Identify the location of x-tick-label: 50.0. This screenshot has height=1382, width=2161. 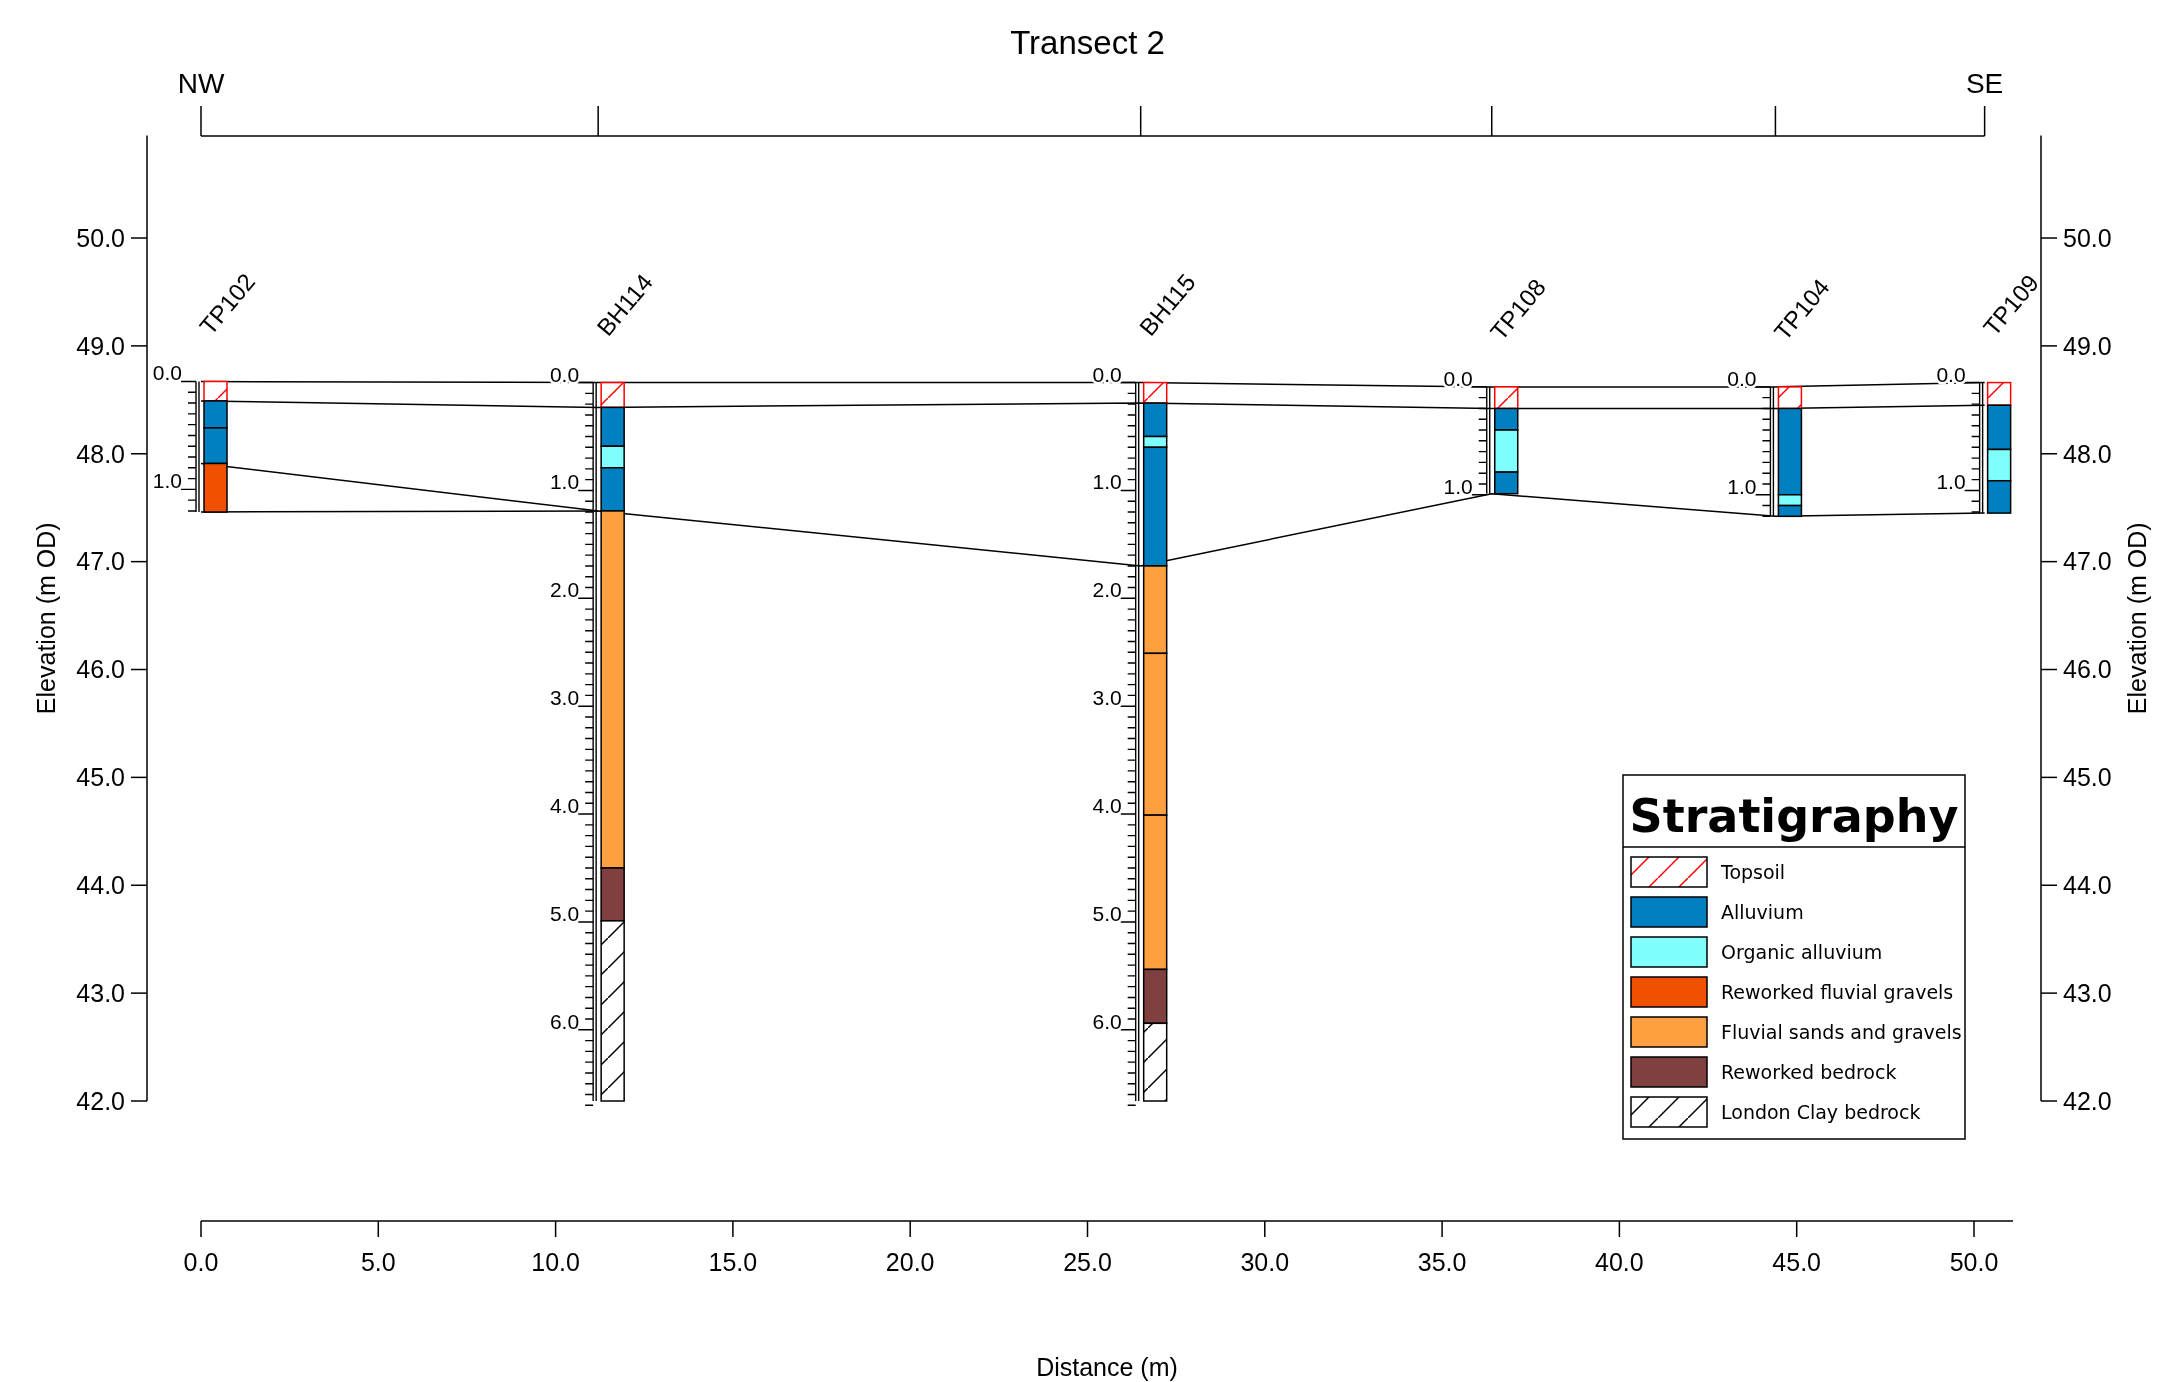
(1974, 1262).